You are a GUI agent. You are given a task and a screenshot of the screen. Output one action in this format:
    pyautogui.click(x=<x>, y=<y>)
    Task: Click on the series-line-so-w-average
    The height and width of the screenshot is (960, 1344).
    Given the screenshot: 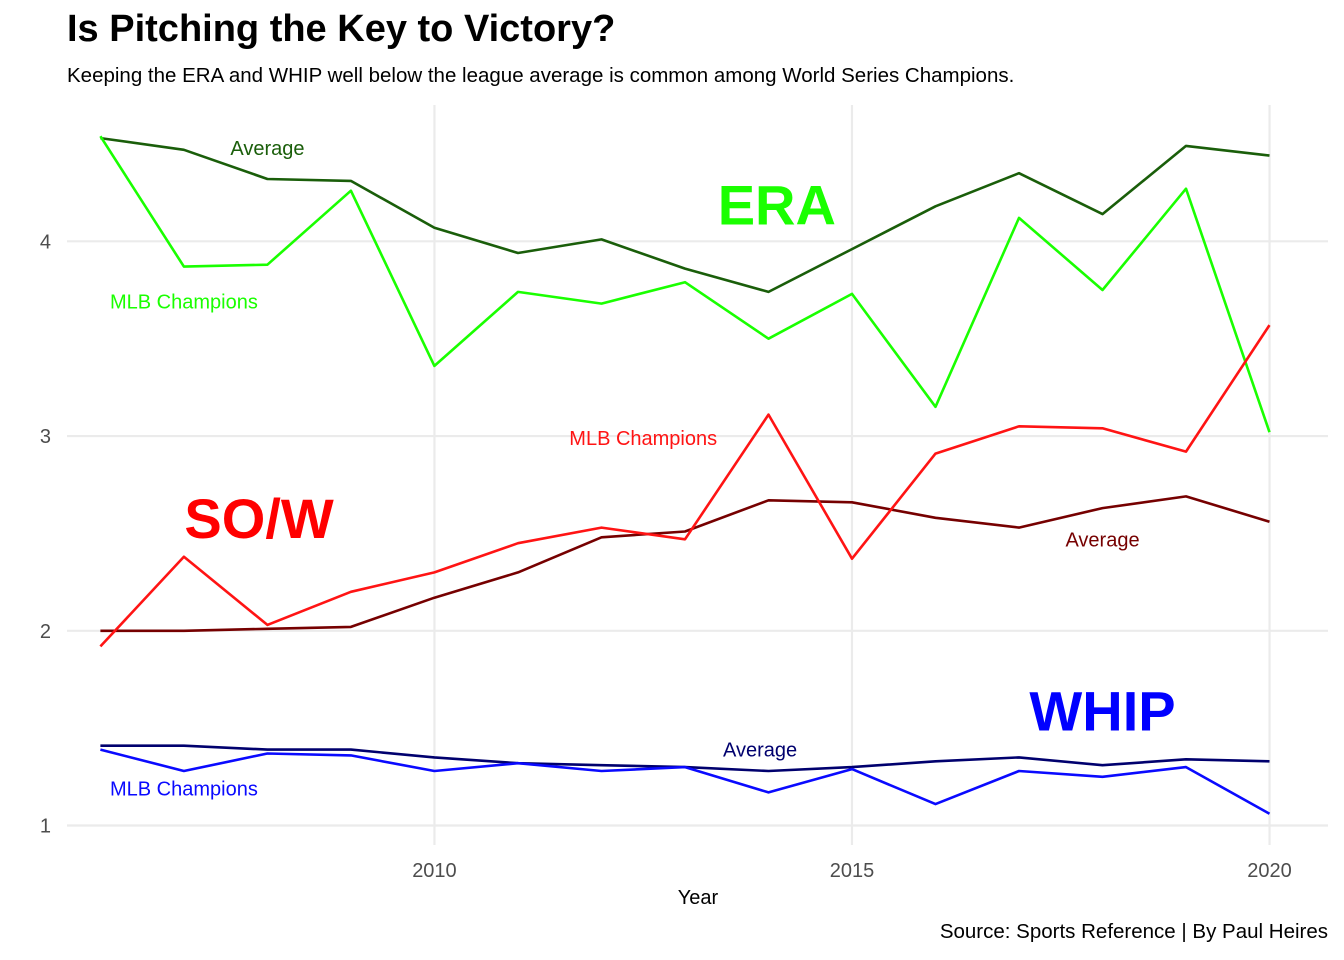 What is the action you would take?
    pyautogui.click(x=685, y=564)
    